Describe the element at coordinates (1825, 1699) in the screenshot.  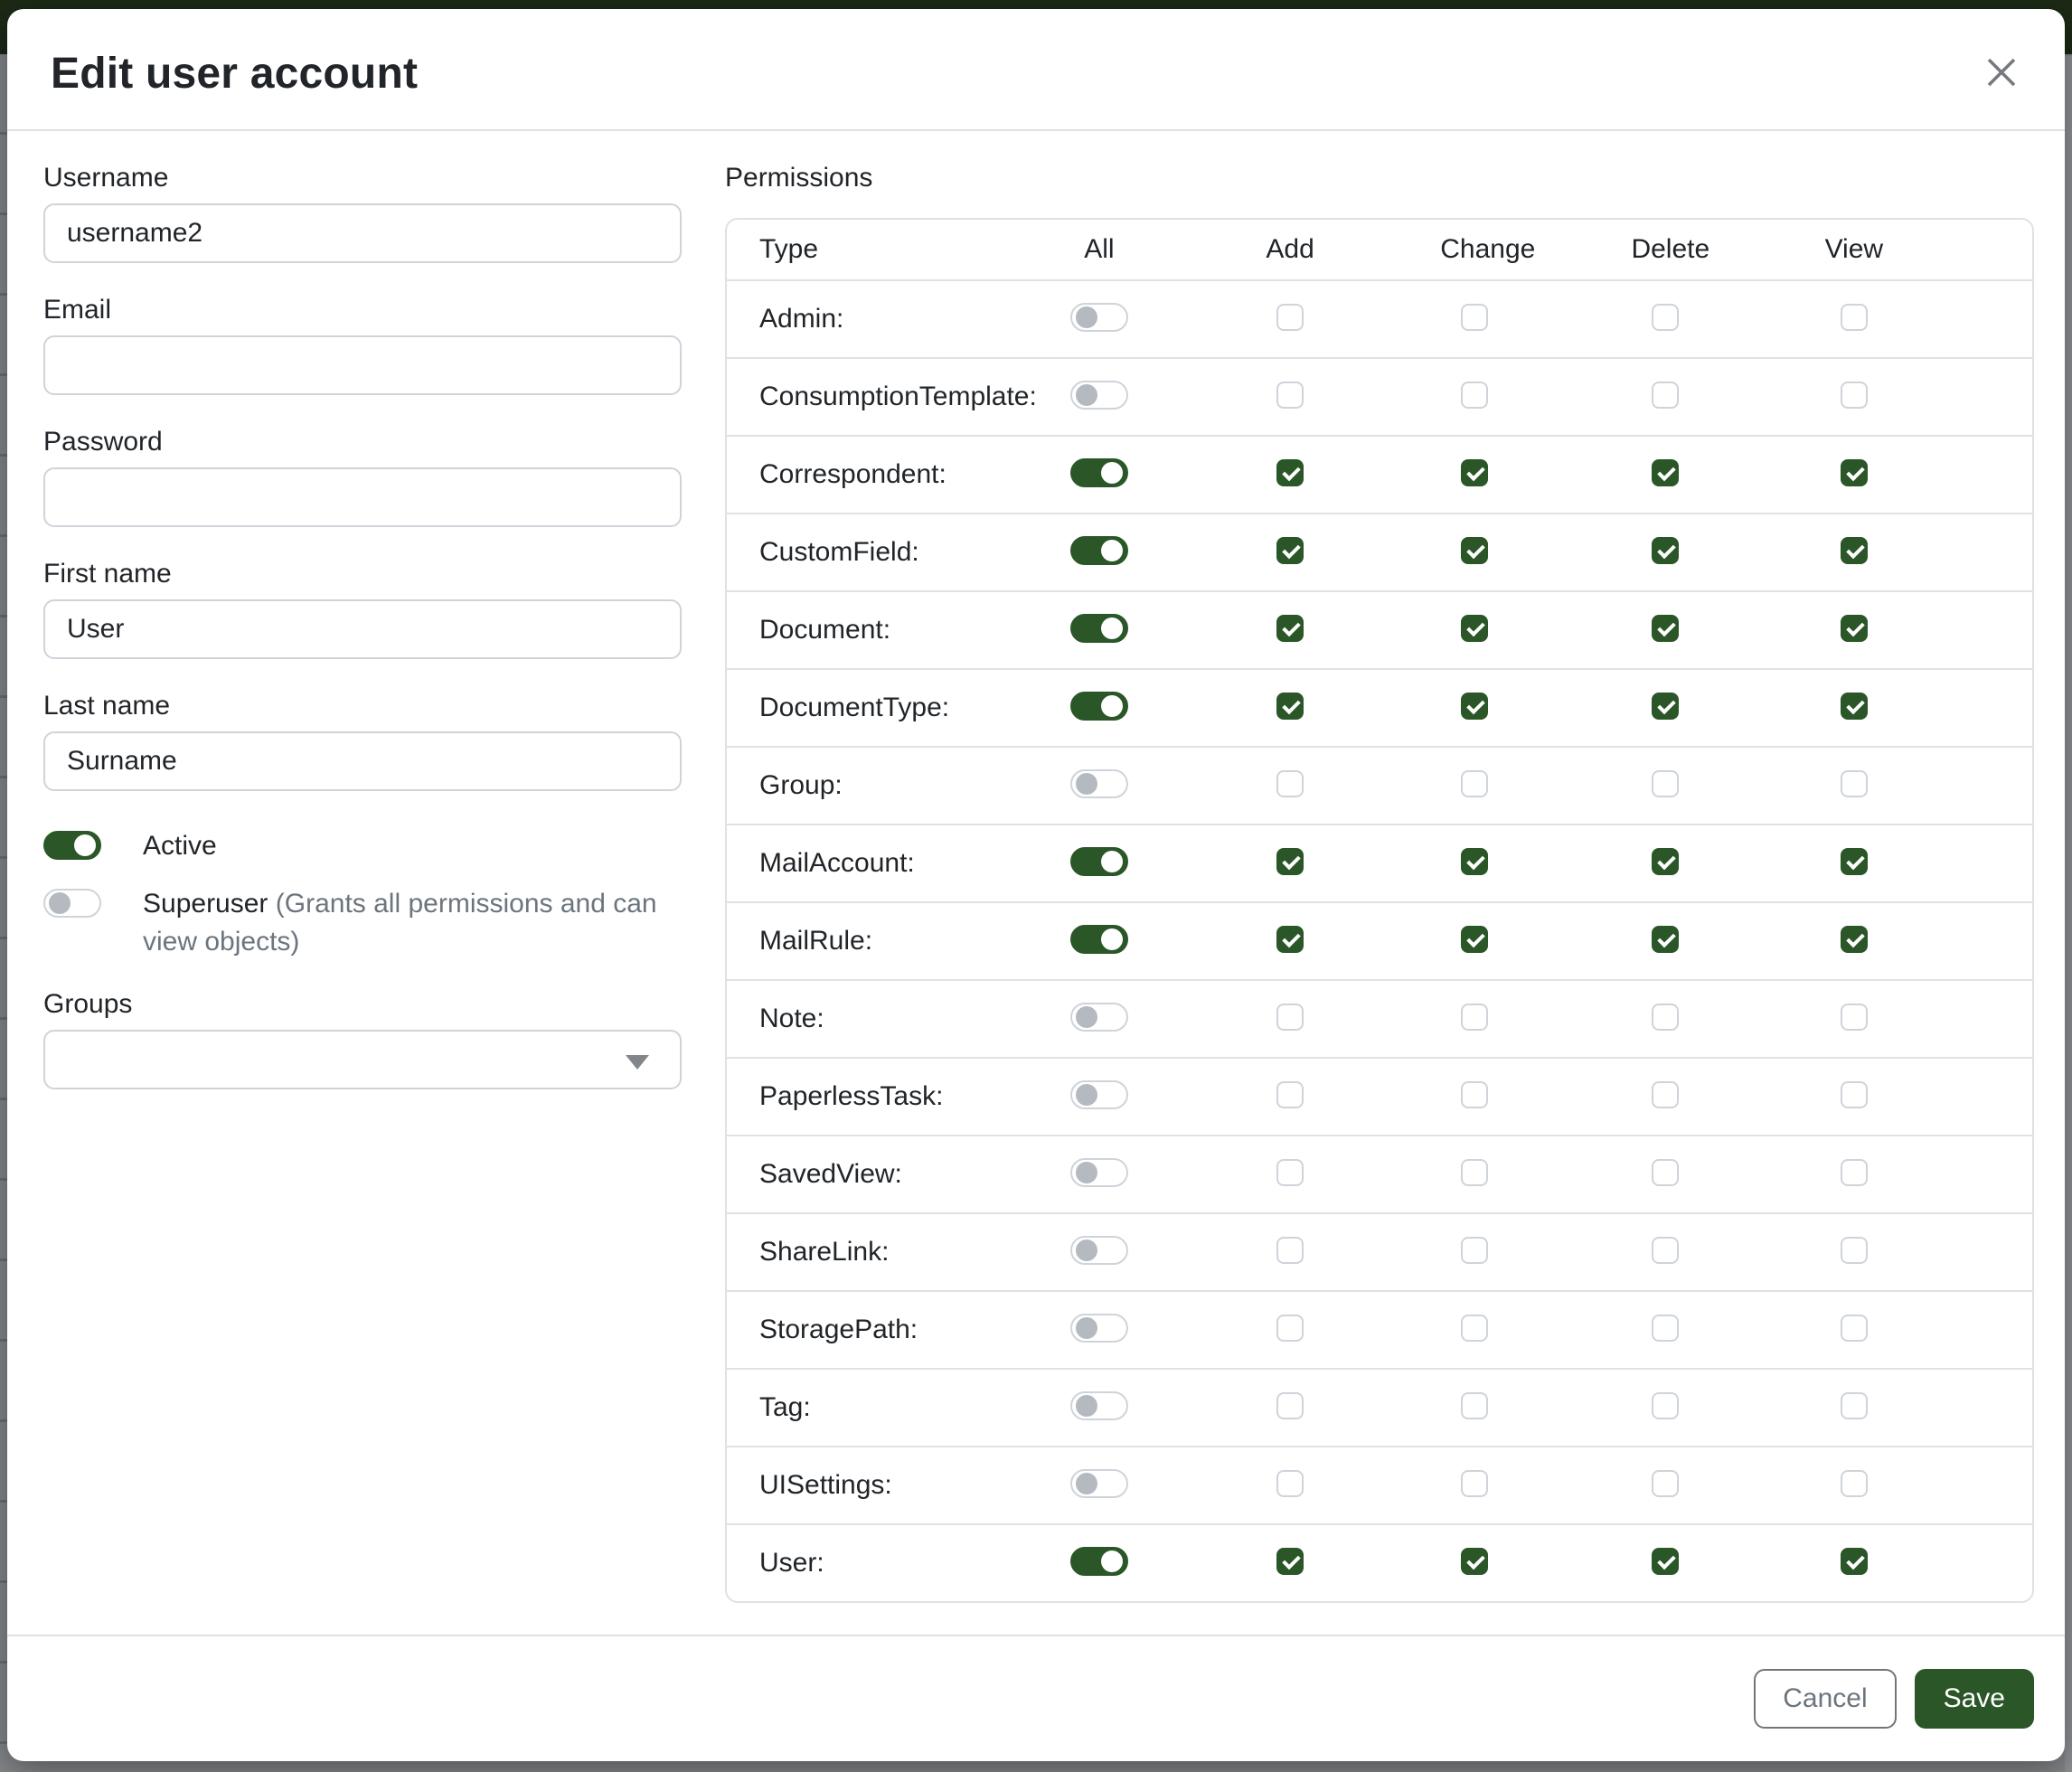
I see `cancel-button: Cancel` at that location.